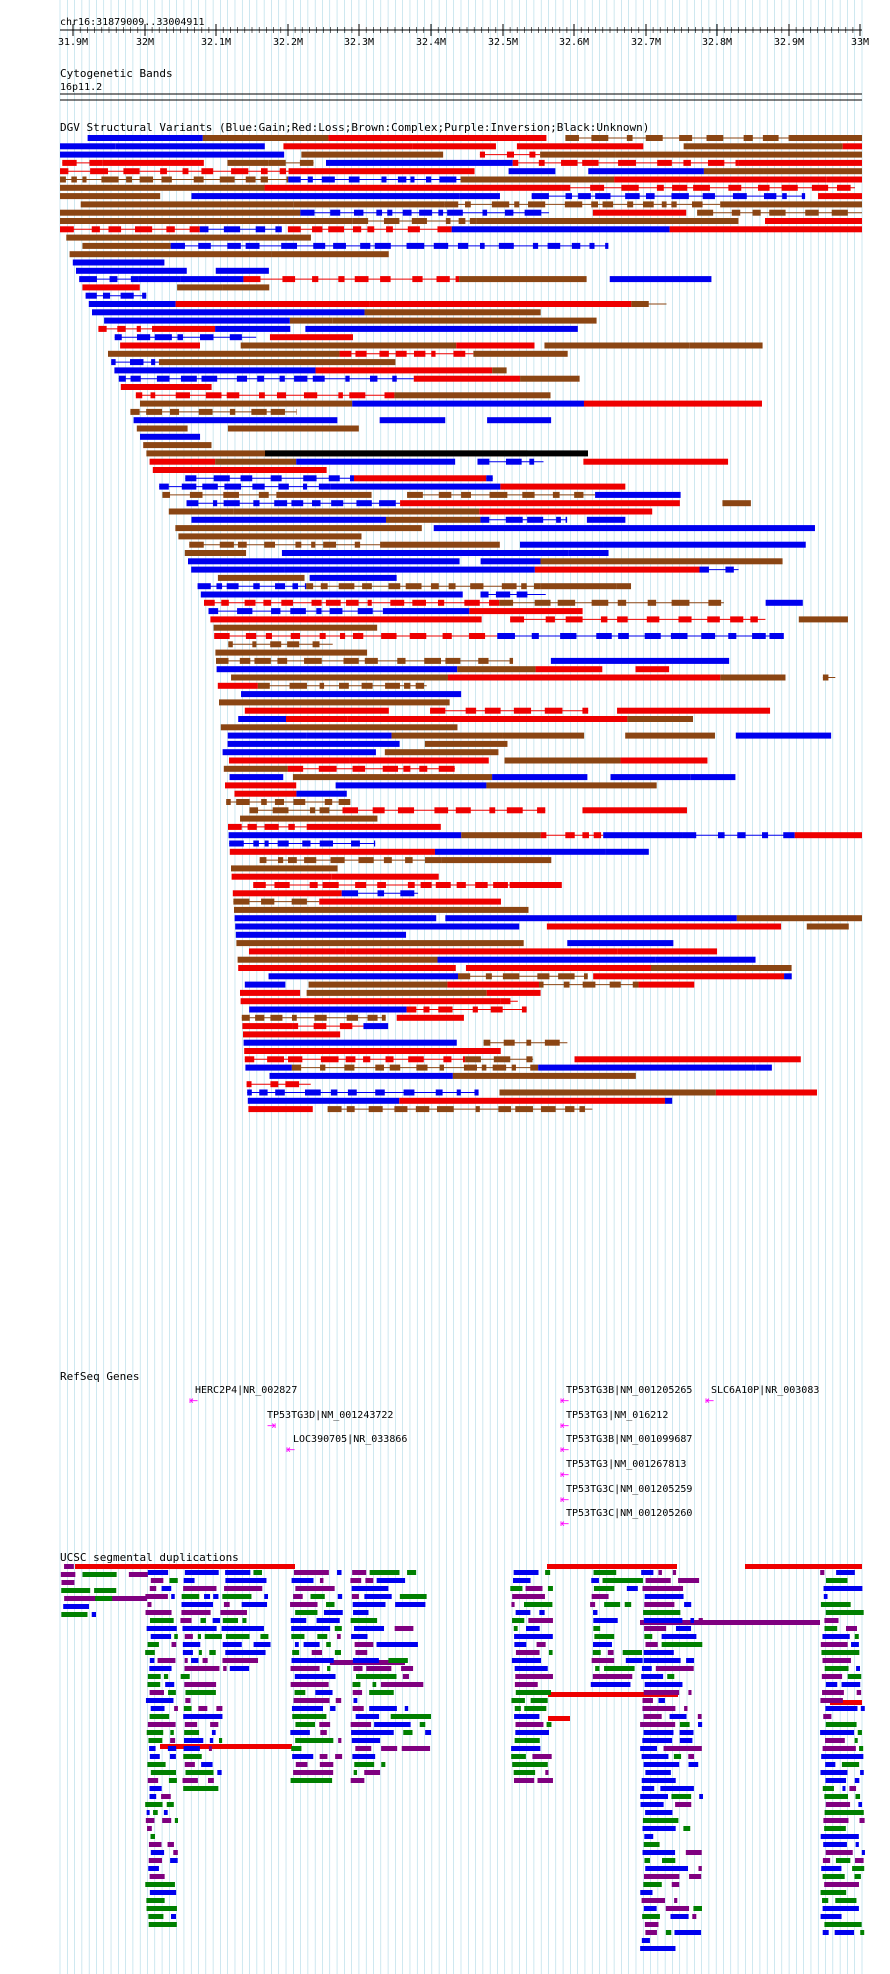 The image size is (890, 1974). What do you see at coordinates (626, 1396) in the screenshot?
I see `gene-tp53tg3b-1: TP53TG3B|NM_001205265 ⇤` at bounding box center [626, 1396].